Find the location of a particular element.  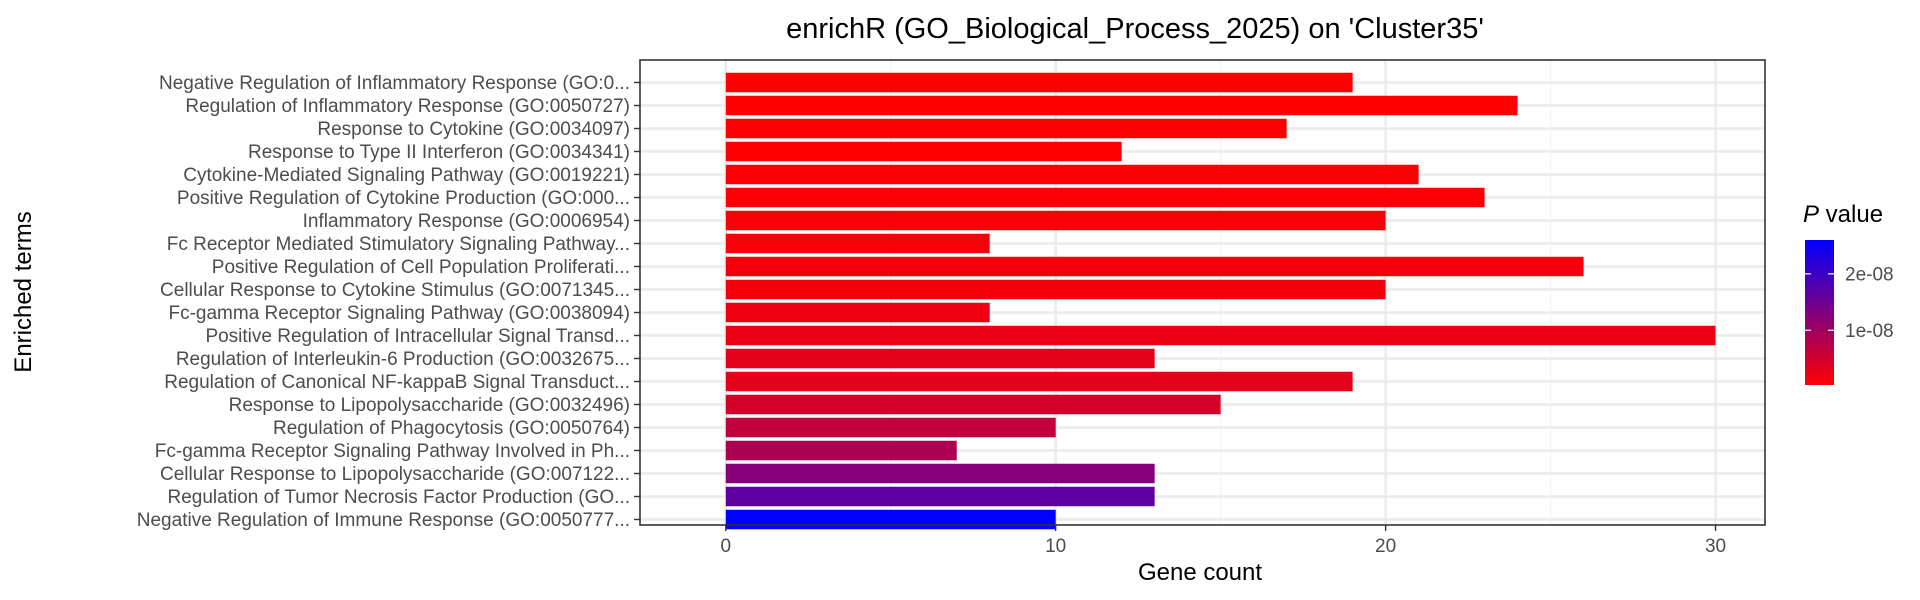

x-axis-ticks: 0 10 20 30 is located at coordinates (1223, 541).